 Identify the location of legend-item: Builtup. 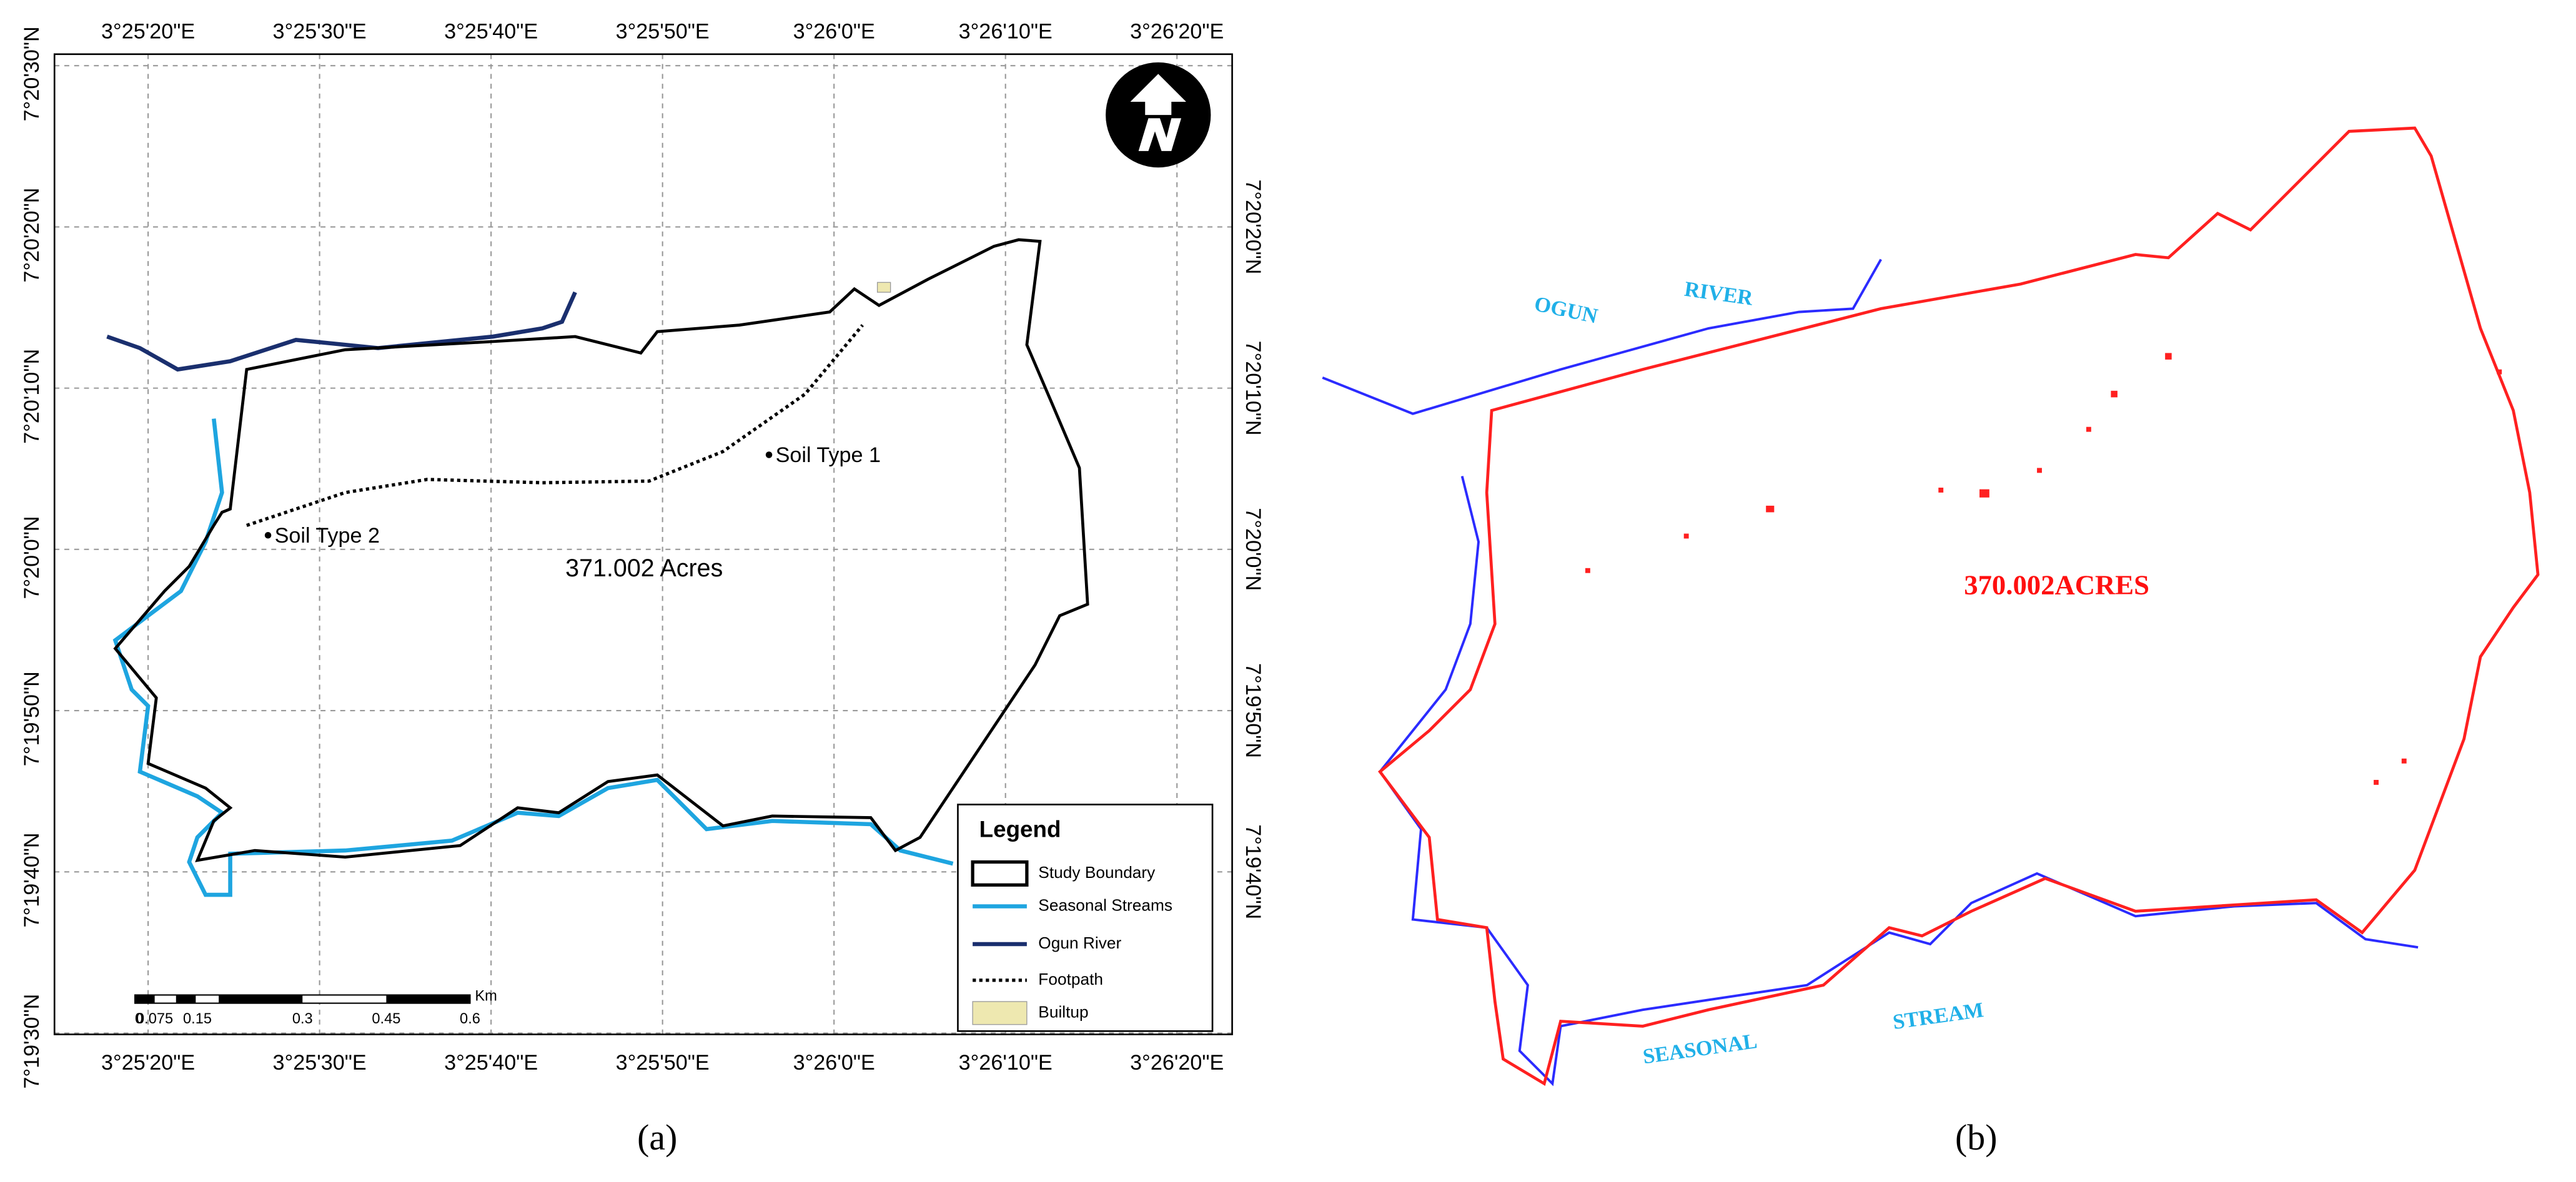
(1063, 1012).